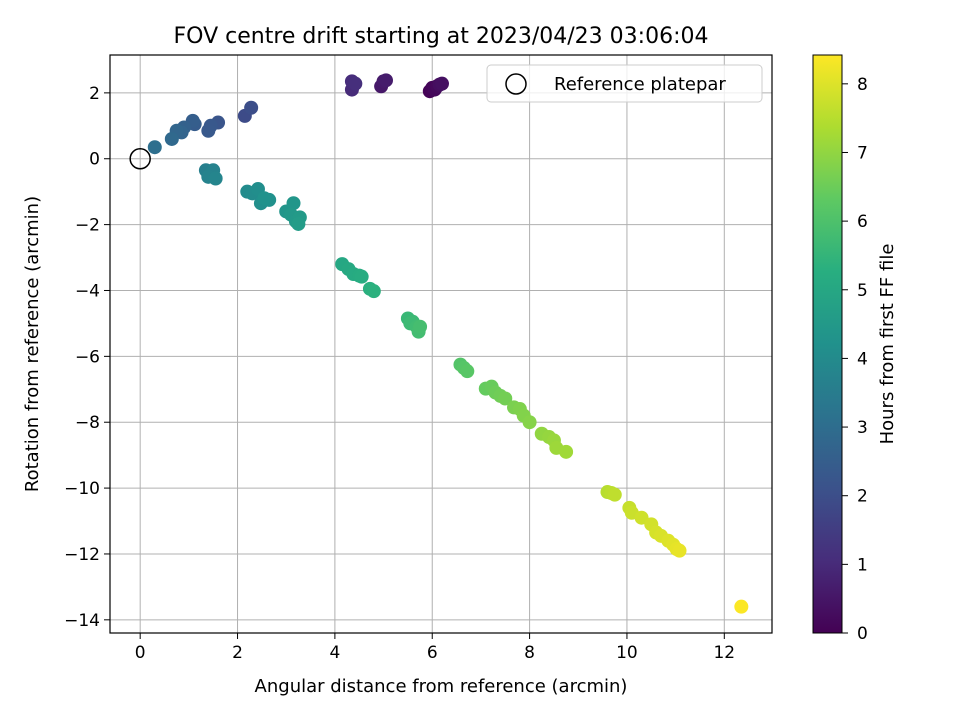 This screenshot has height=724, width=960. I want to click on x-axis-ticks: 0 2 4 6 8 10 12, so click(435, 648).